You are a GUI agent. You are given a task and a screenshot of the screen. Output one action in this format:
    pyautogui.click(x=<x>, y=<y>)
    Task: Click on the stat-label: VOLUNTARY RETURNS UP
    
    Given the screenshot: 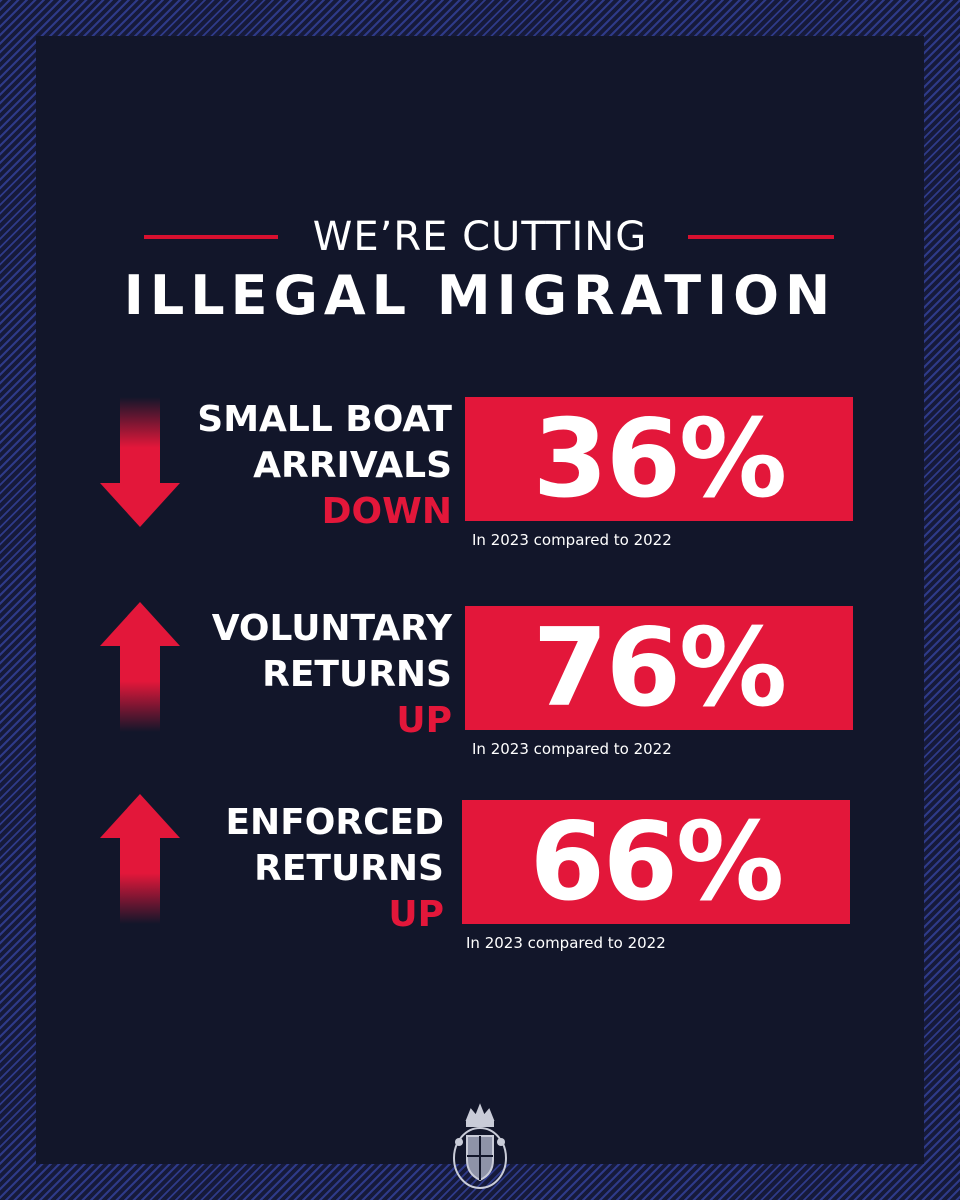 What is the action you would take?
    pyautogui.click(x=332, y=675)
    